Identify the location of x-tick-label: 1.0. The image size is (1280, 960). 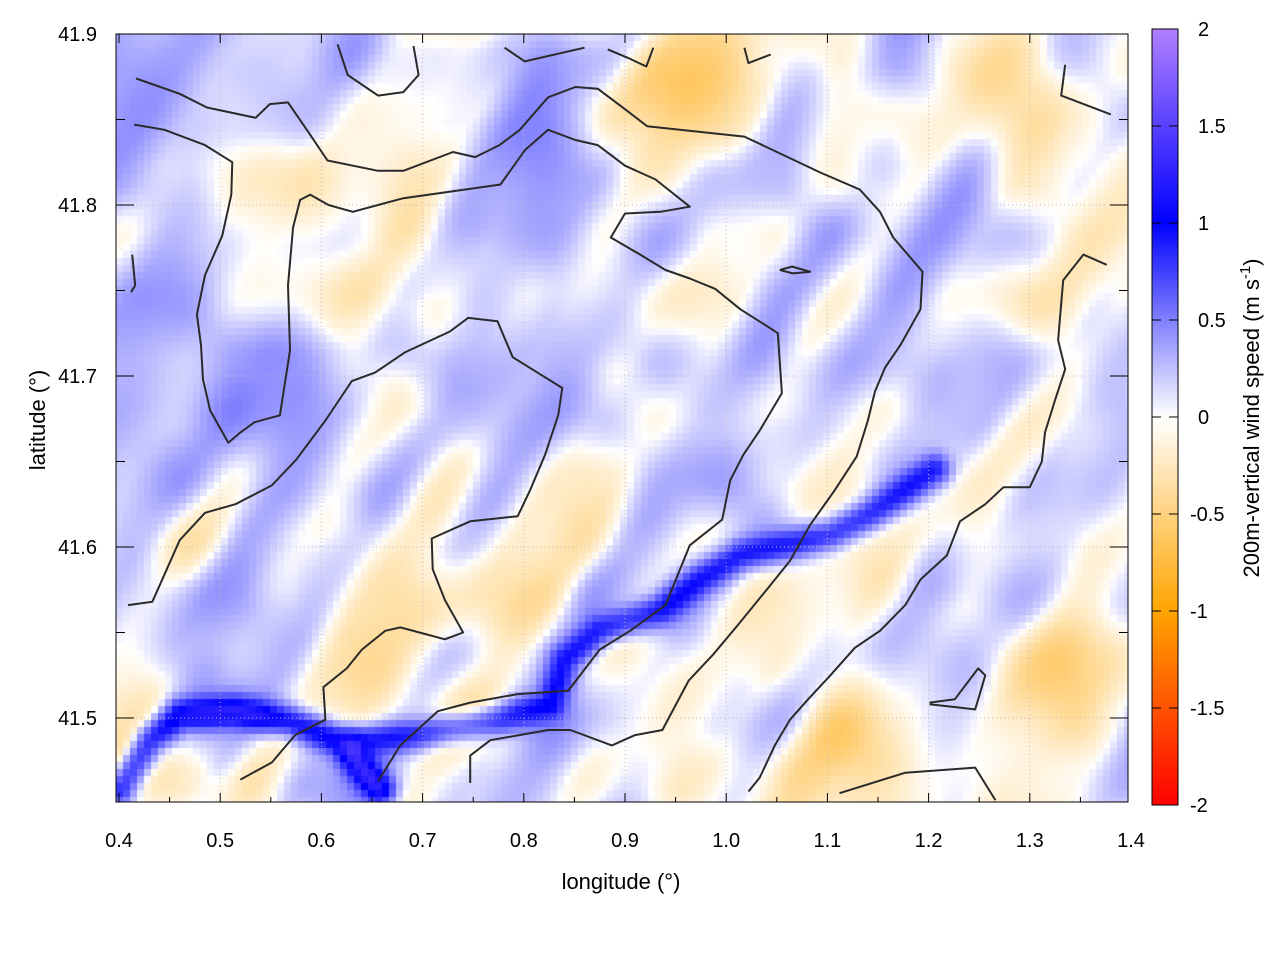
(726, 841).